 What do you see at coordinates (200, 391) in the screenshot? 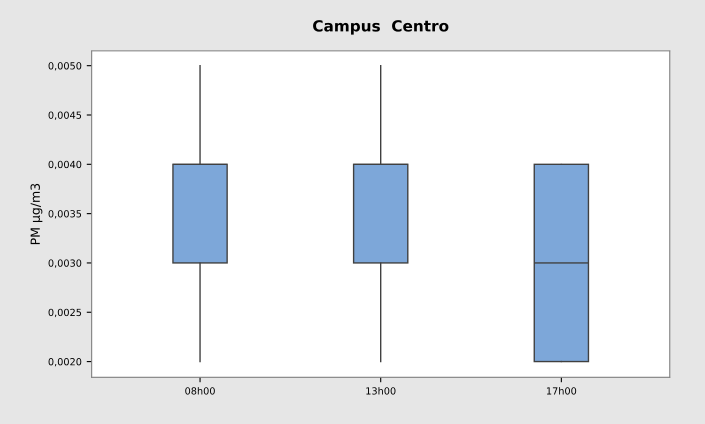
I see `x-tick-label: 08h00` at bounding box center [200, 391].